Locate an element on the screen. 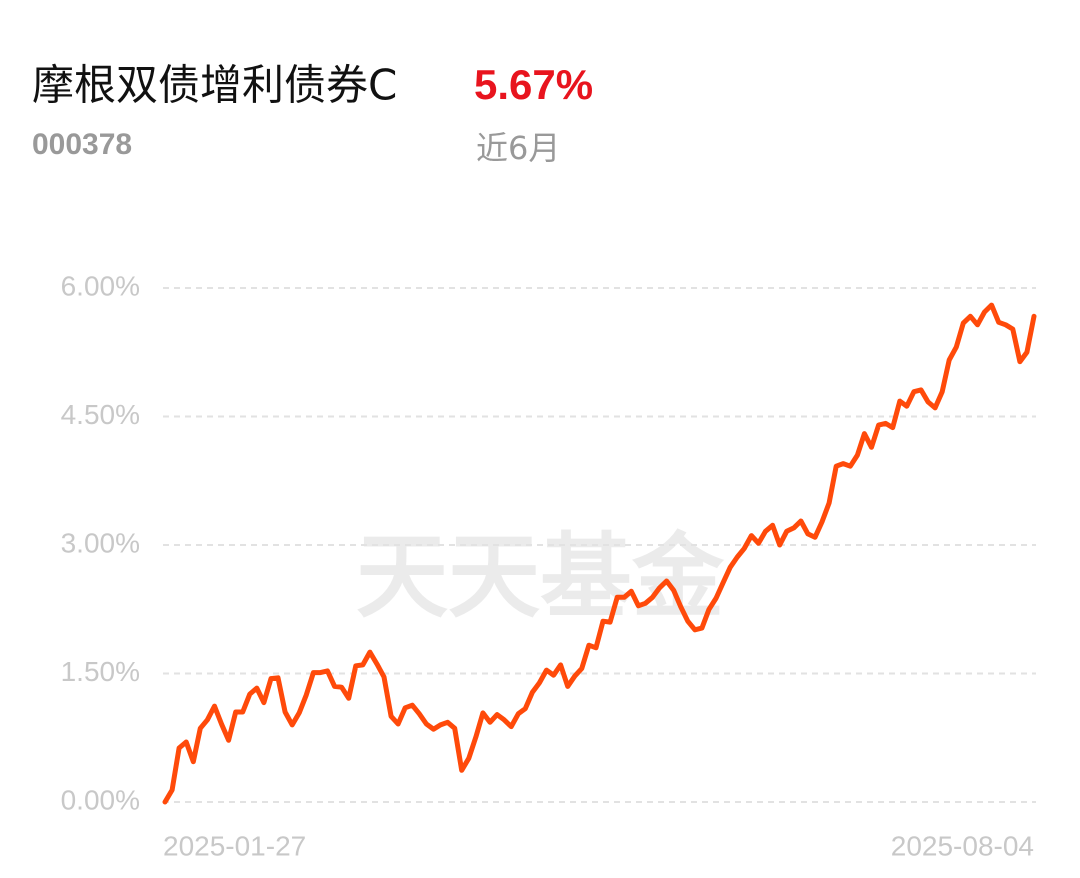 Image resolution: width=1080 pixels, height=878 pixels. return-value: 5.67% is located at coordinates (533, 84).